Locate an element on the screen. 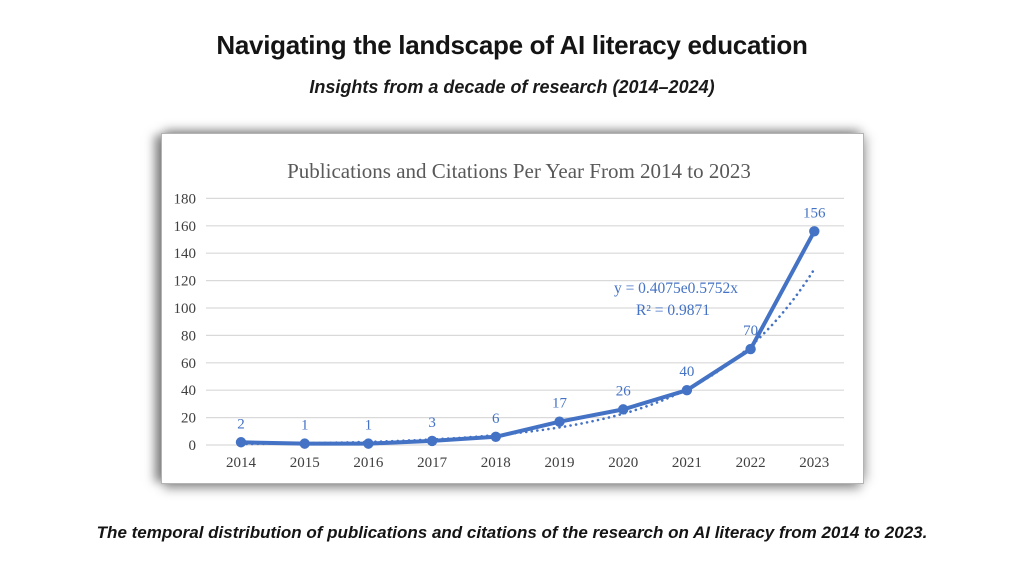  data-point-label: 70 is located at coordinates (750, 331).